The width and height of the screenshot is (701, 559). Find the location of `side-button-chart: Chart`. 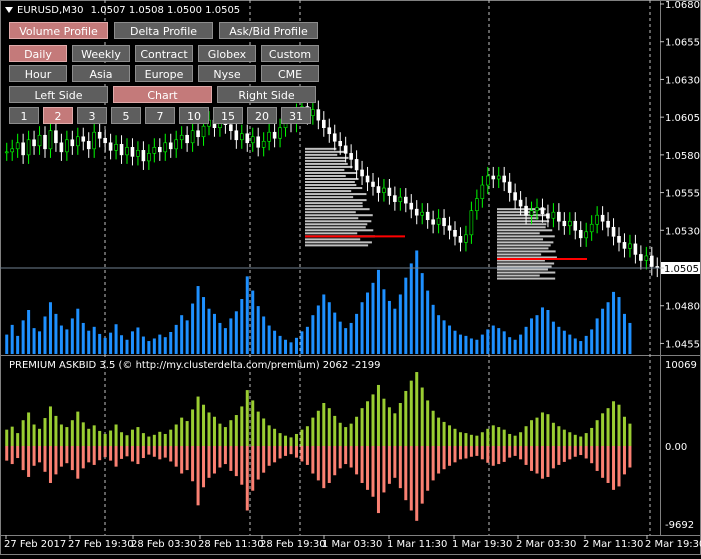

side-button-chart: Chart is located at coordinates (162, 94).